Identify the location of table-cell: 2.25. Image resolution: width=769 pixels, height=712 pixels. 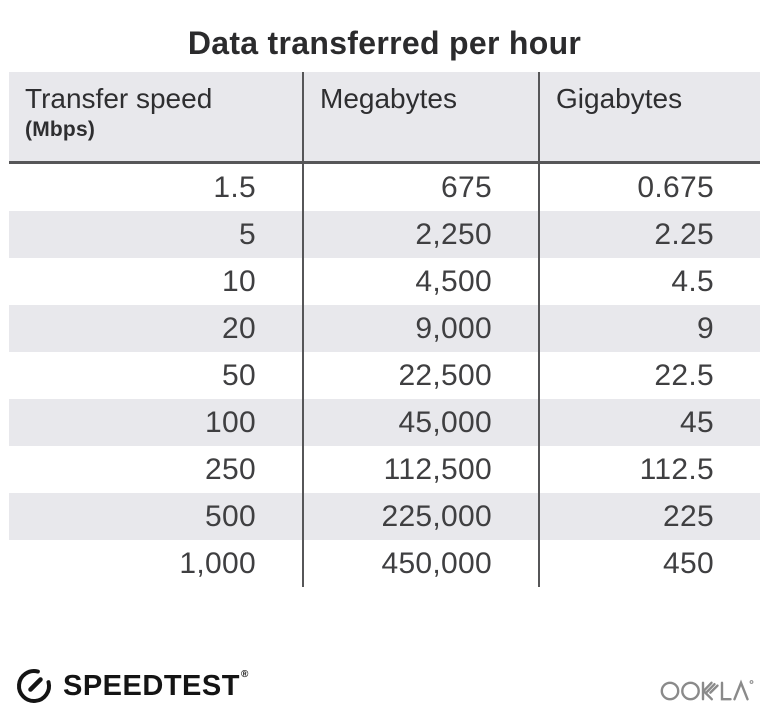
(649, 234).